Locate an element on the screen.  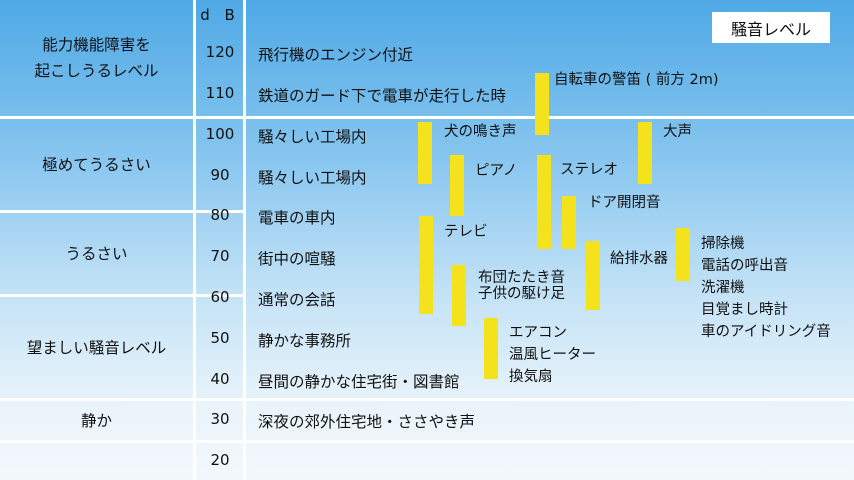
level-example: 通常の会話 is located at coordinates (297, 300).